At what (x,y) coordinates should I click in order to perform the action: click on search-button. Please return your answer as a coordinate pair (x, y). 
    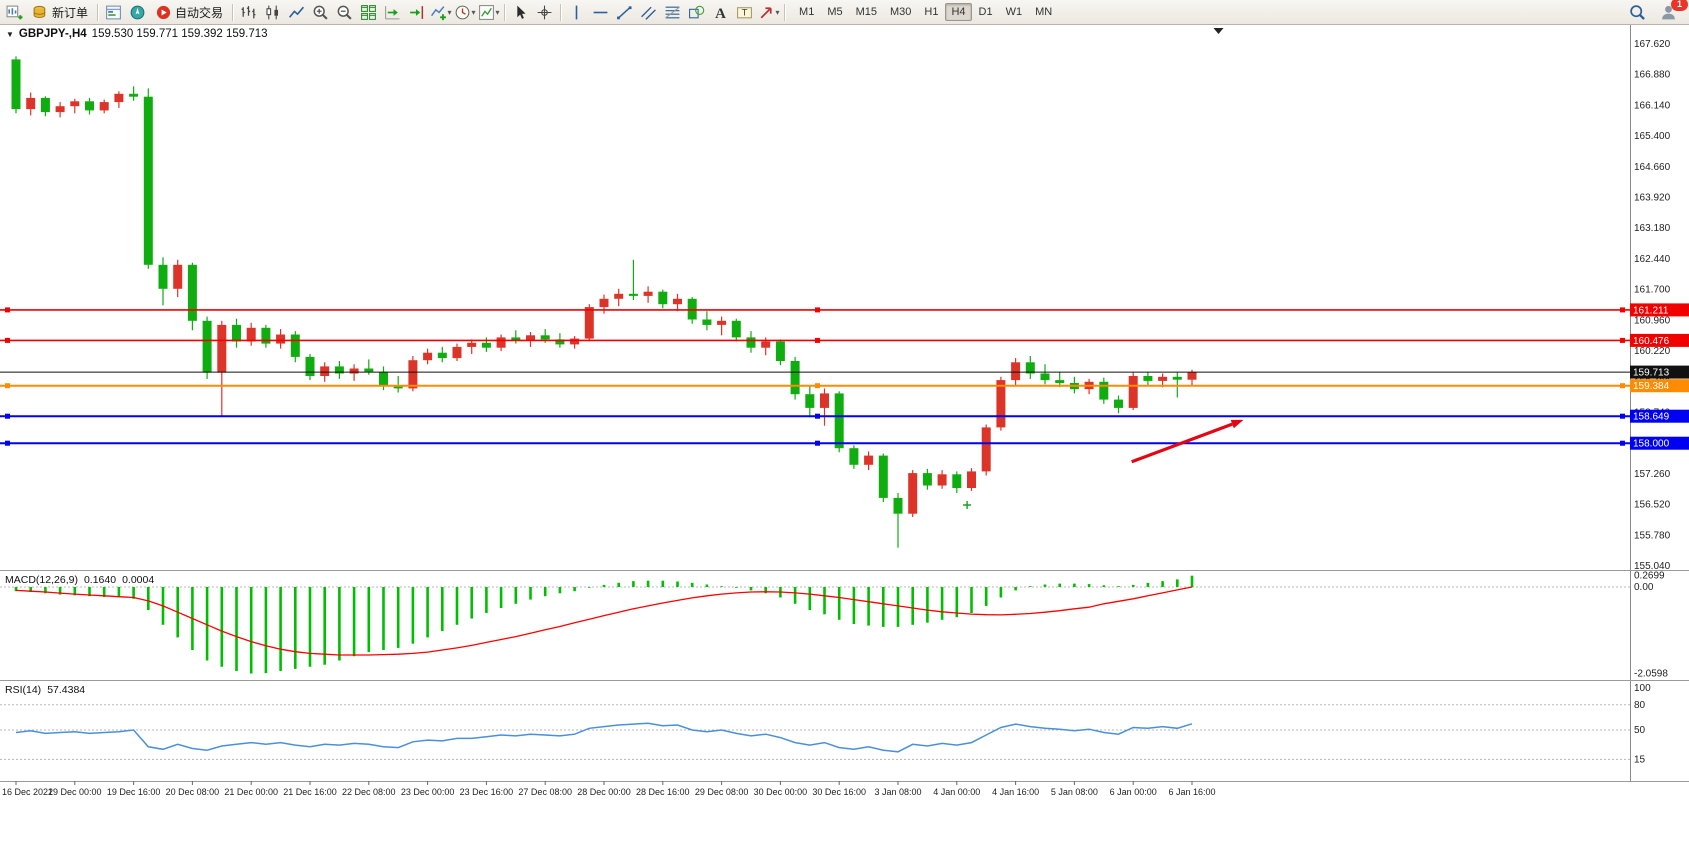
    Looking at the image, I should click on (1637, 12).